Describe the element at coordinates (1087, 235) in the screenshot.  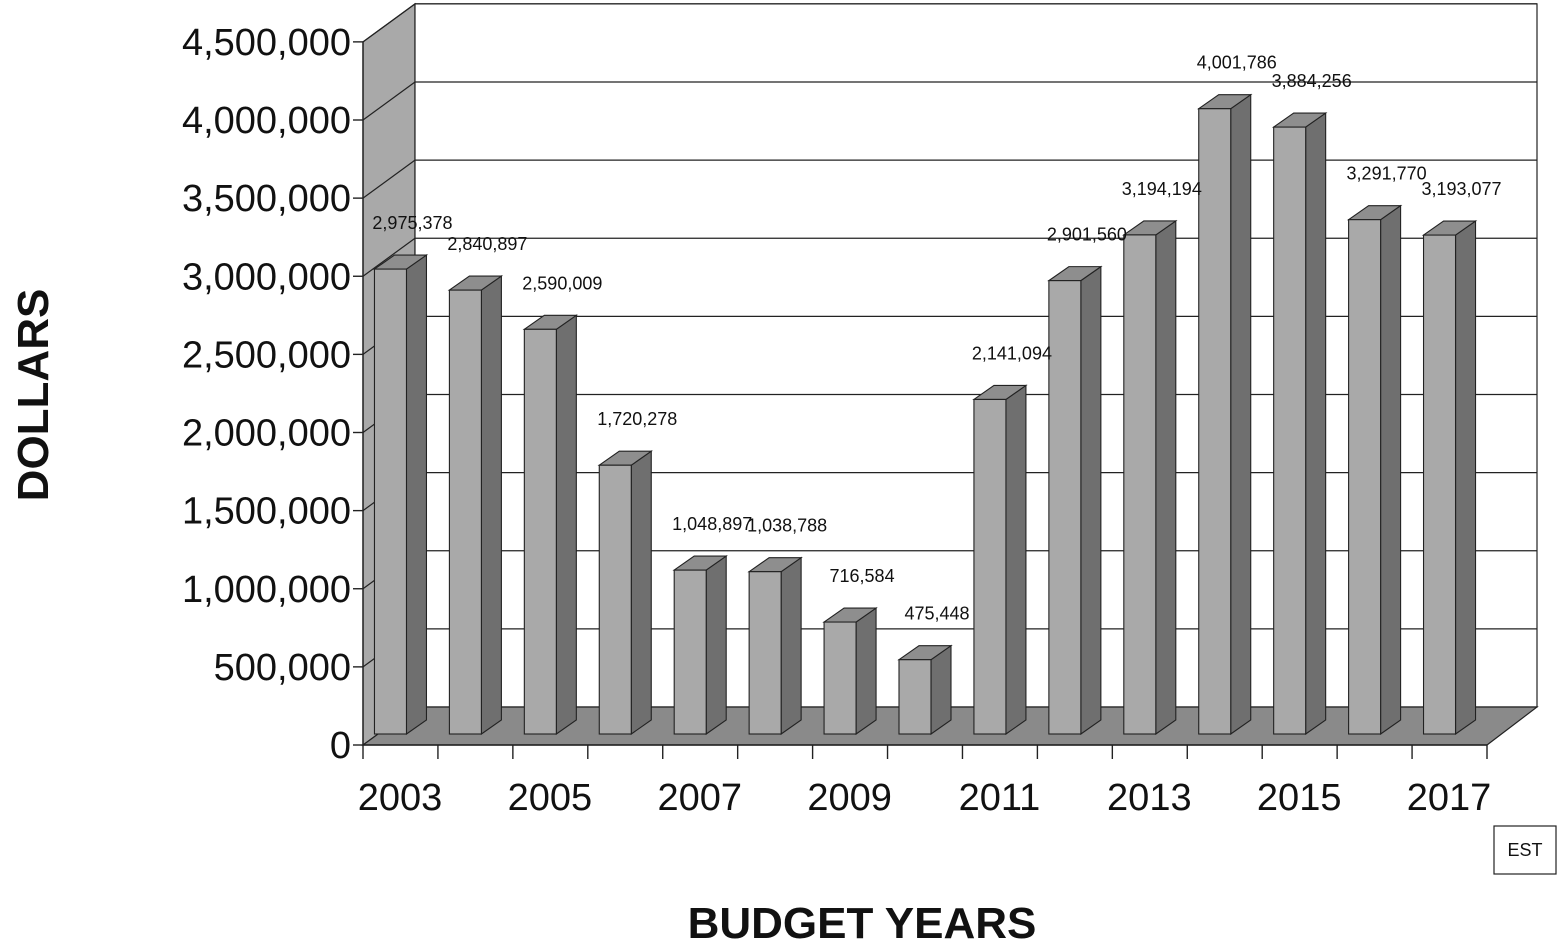
I see `data-label: 2,901,560` at that location.